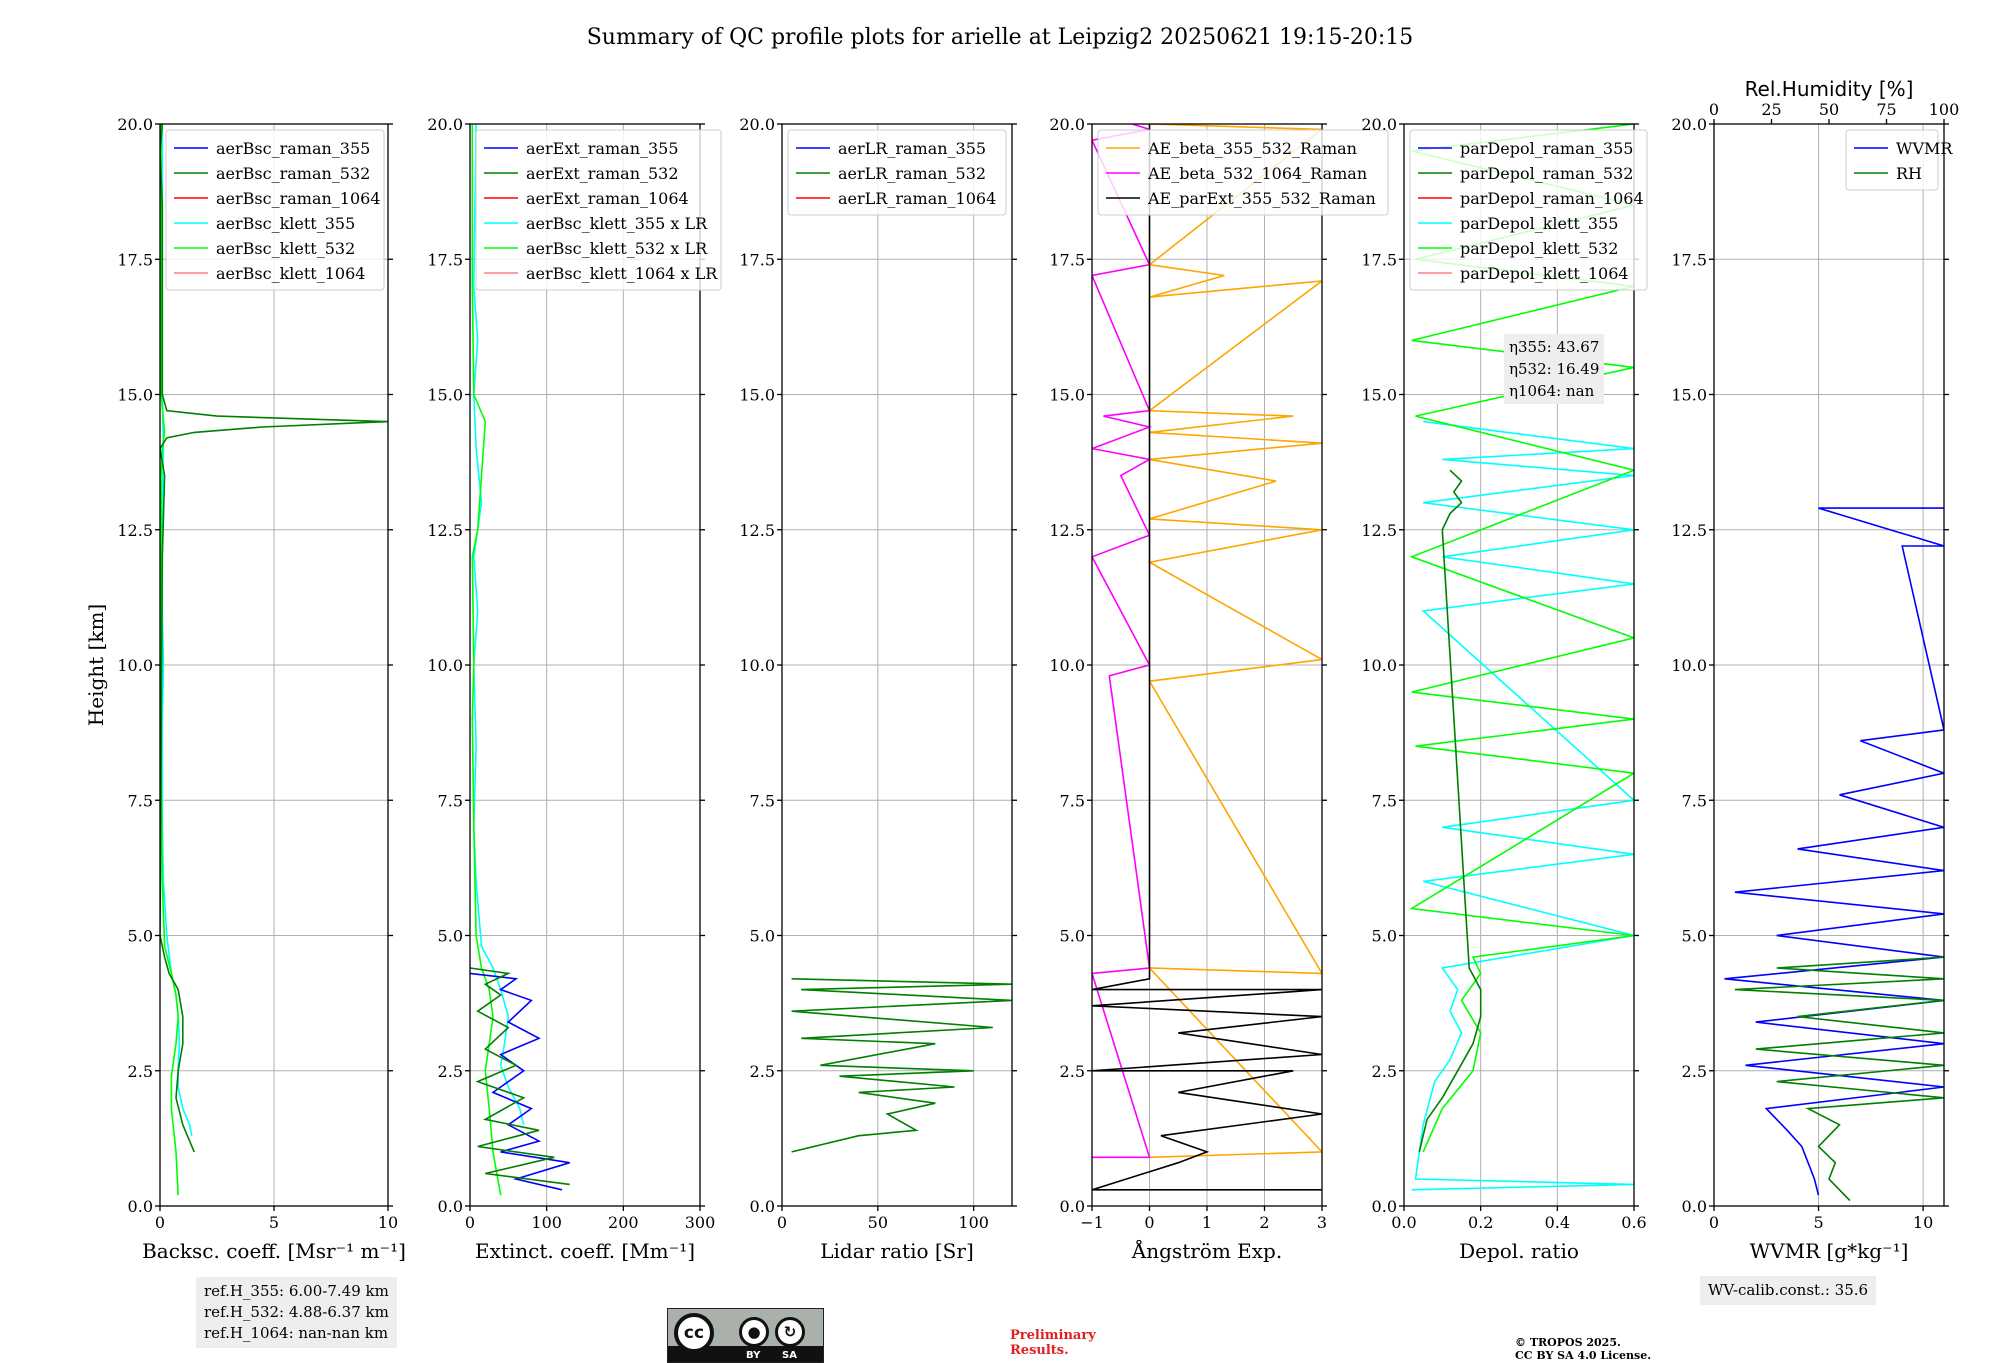 This screenshot has height=1363, width=2000. What do you see at coordinates (623, 1222) in the screenshot?
I see `xtick-label: 200` at bounding box center [623, 1222].